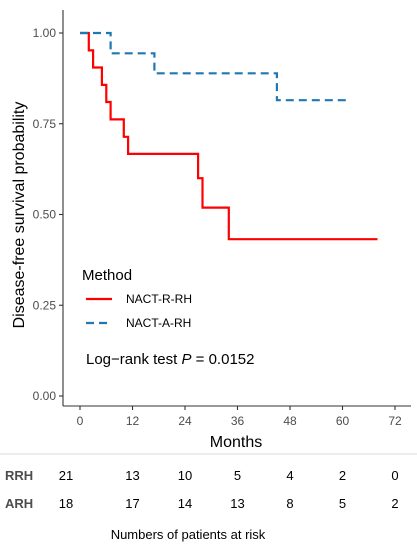 This screenshot has width=417, height=550. I want to click on x-tick-label: 72, so click(395, 421).